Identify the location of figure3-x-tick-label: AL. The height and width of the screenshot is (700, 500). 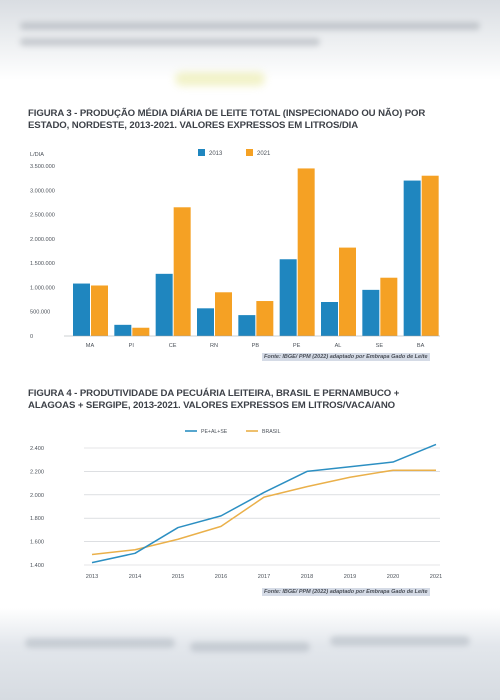
(338, 346).